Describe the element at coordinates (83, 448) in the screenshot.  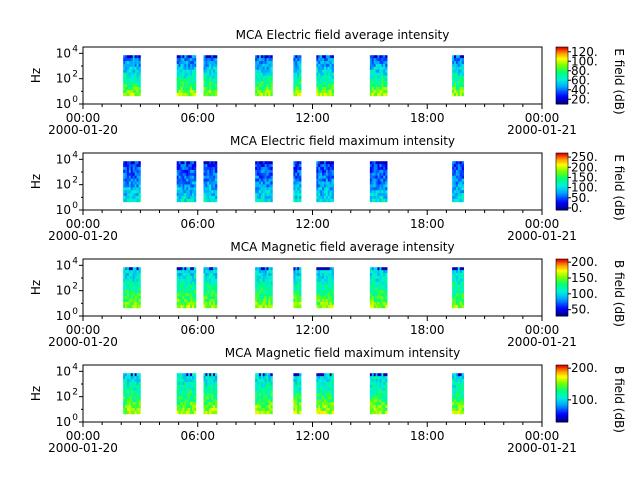
I see `x-date-label-left: 2000-01-20` at that location.